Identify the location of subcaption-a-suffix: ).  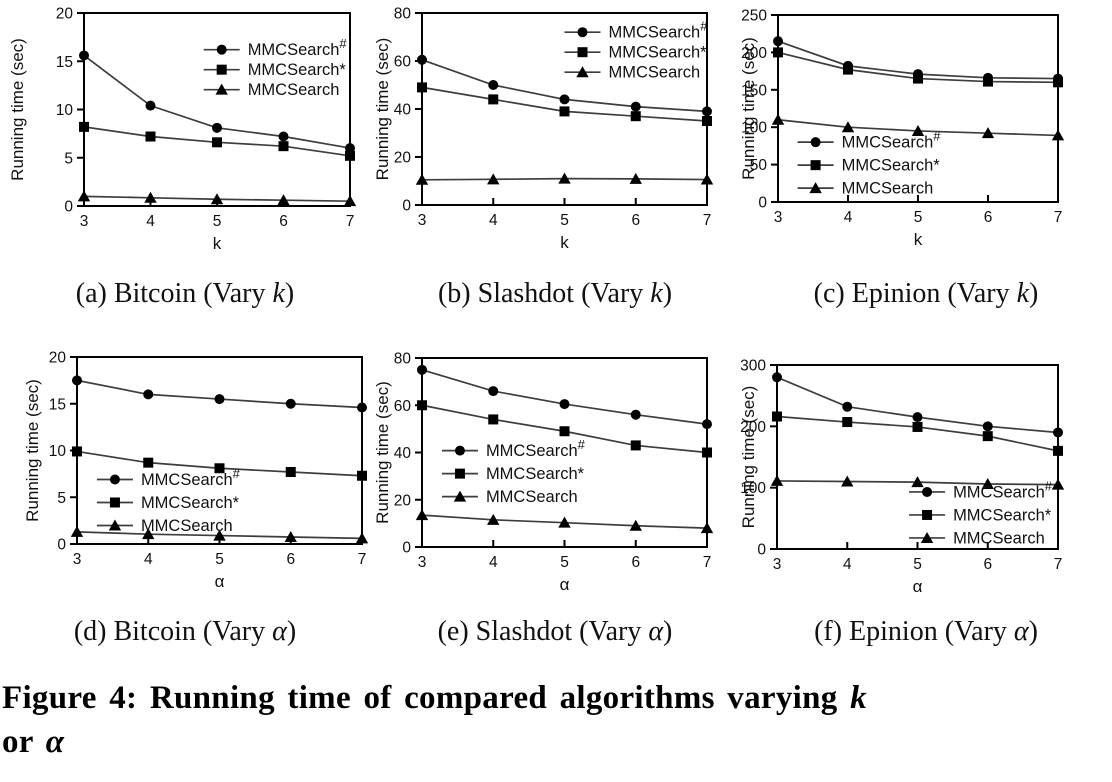
(289, 293).